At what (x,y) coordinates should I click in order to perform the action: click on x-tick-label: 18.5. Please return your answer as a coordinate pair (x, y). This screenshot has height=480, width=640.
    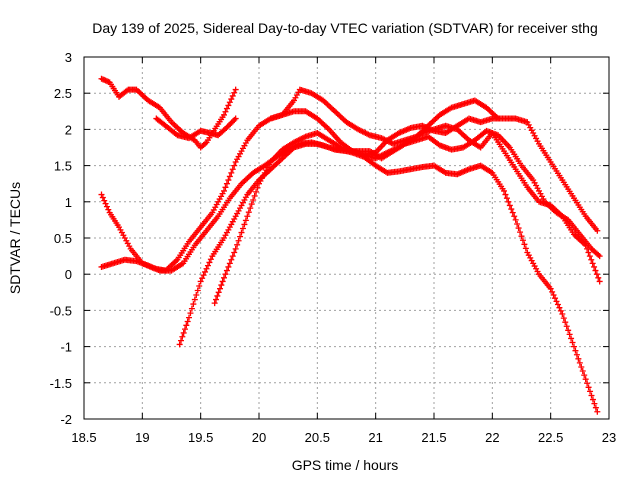
    Looking at the image, I should click on (83, 437).